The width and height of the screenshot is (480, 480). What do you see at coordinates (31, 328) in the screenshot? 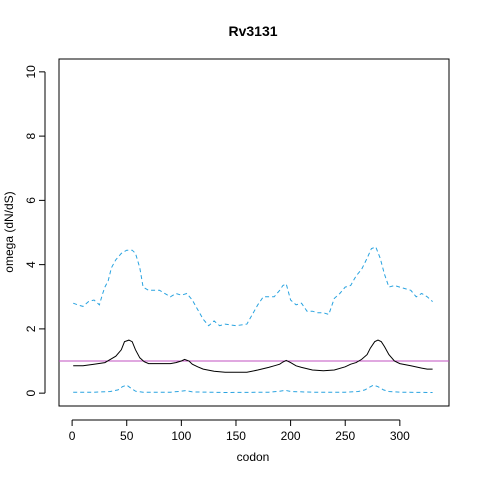
I see `y-tick-label: 2` at bounding box center [31, 328].